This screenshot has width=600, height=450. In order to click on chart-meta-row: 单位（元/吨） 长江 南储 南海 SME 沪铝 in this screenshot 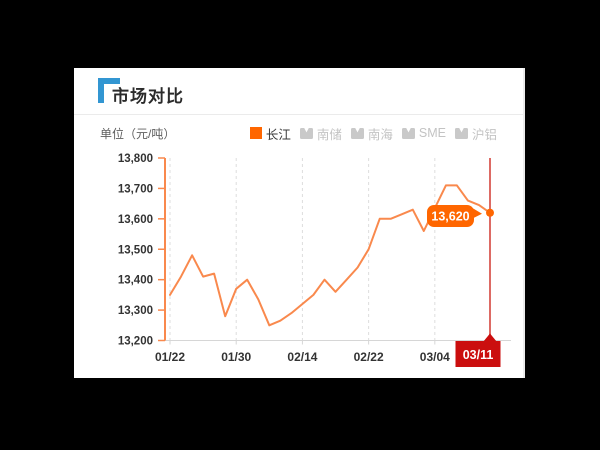, I will do `click(298, 133)`.